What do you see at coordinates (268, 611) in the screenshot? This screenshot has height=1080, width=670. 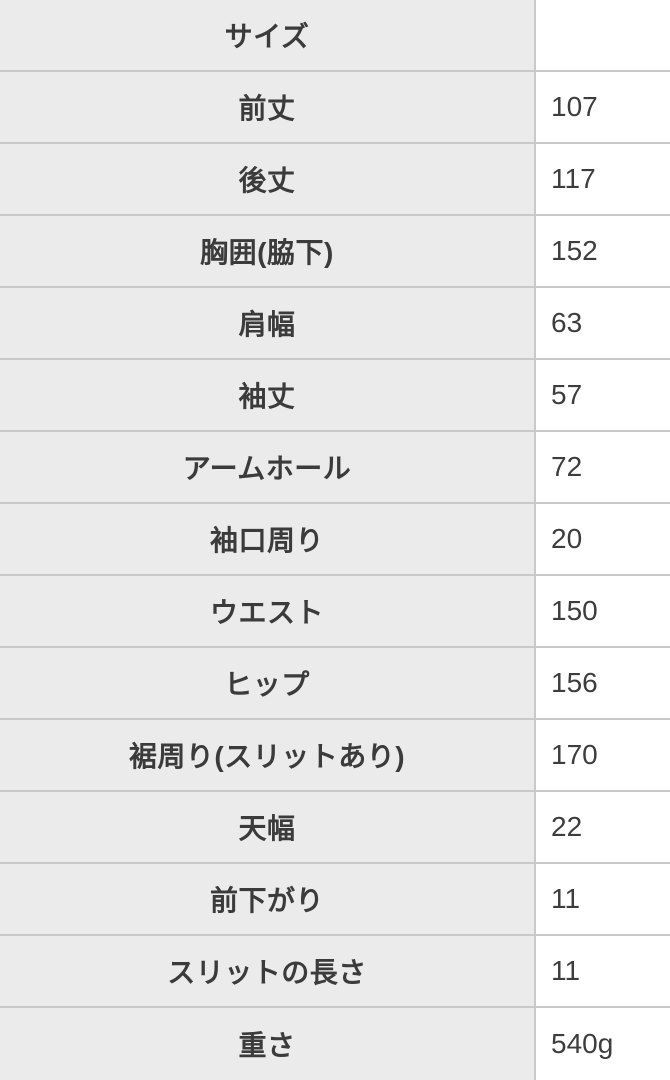 I see `measure-label: ウエスト` at bounding box center [268, 611].